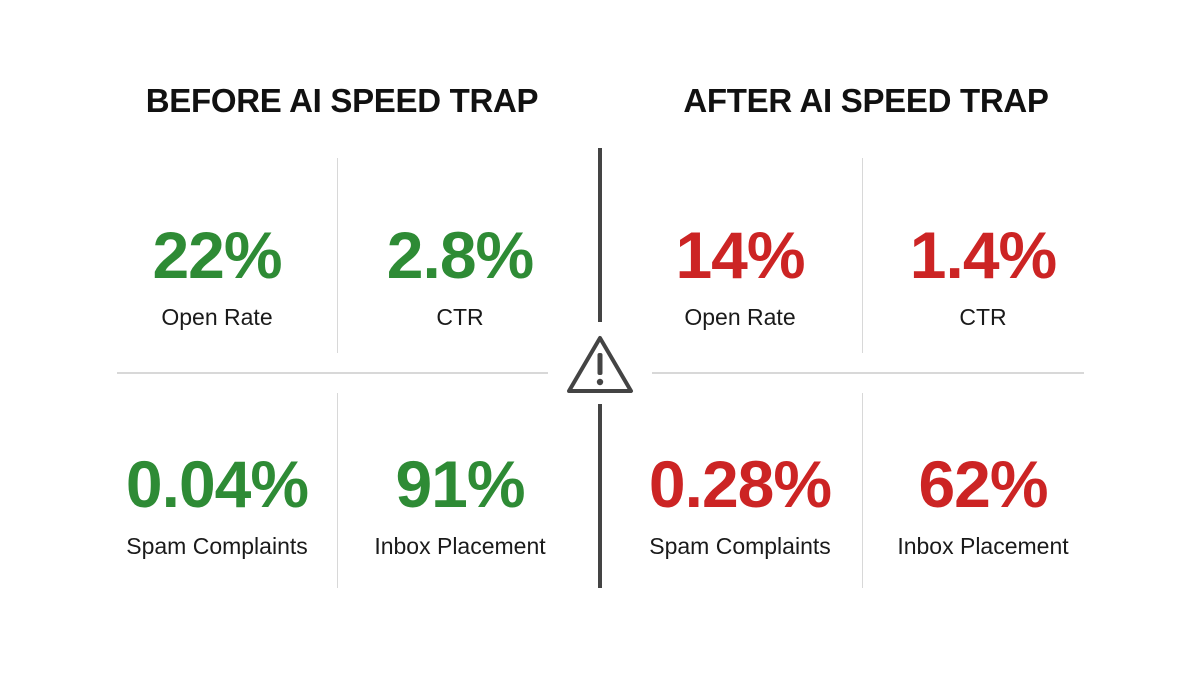 Image resolution: width=1200 pixels, height=675 pixels. What do you see at coordinates (740, 255) in the screenshot?
I see `after-open-rate-value: 14%` at bounding box center [740, 255].